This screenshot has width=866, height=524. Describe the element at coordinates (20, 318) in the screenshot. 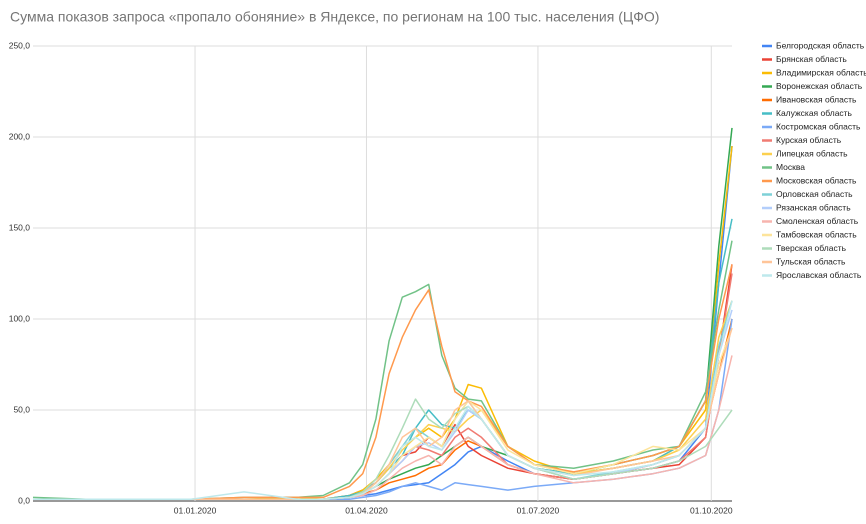

I see `y-tick-label: 100,0` at that location.